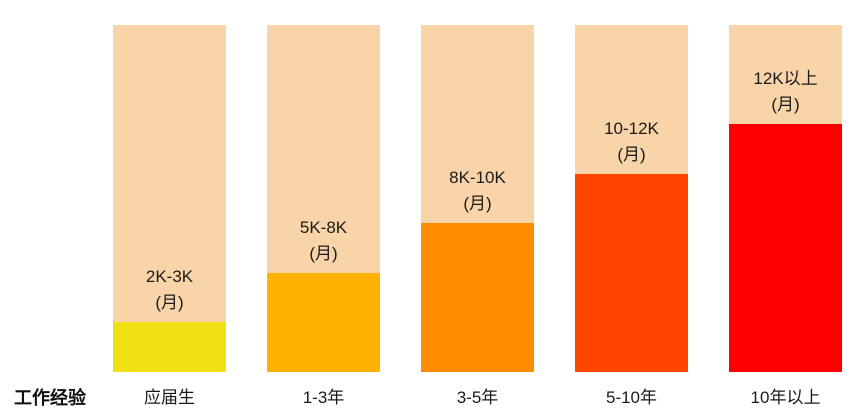 This screenshot has width=860, height=420. Describe the element at coordinates (477, 397) in the screenshot. I see `category-label-3: 3-5年` at that location.